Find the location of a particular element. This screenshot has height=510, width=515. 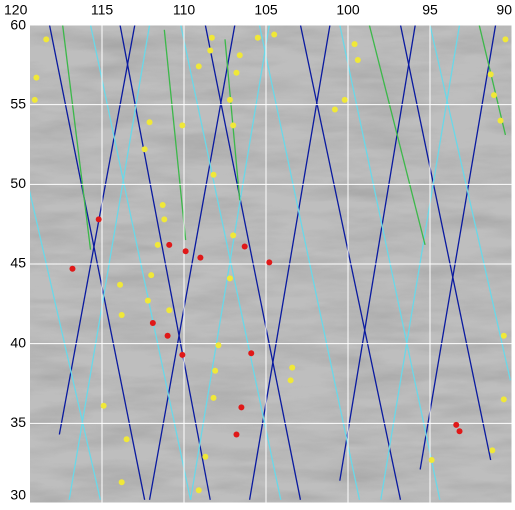

y-tick-label: 60 is located at coordinates (18, 25).